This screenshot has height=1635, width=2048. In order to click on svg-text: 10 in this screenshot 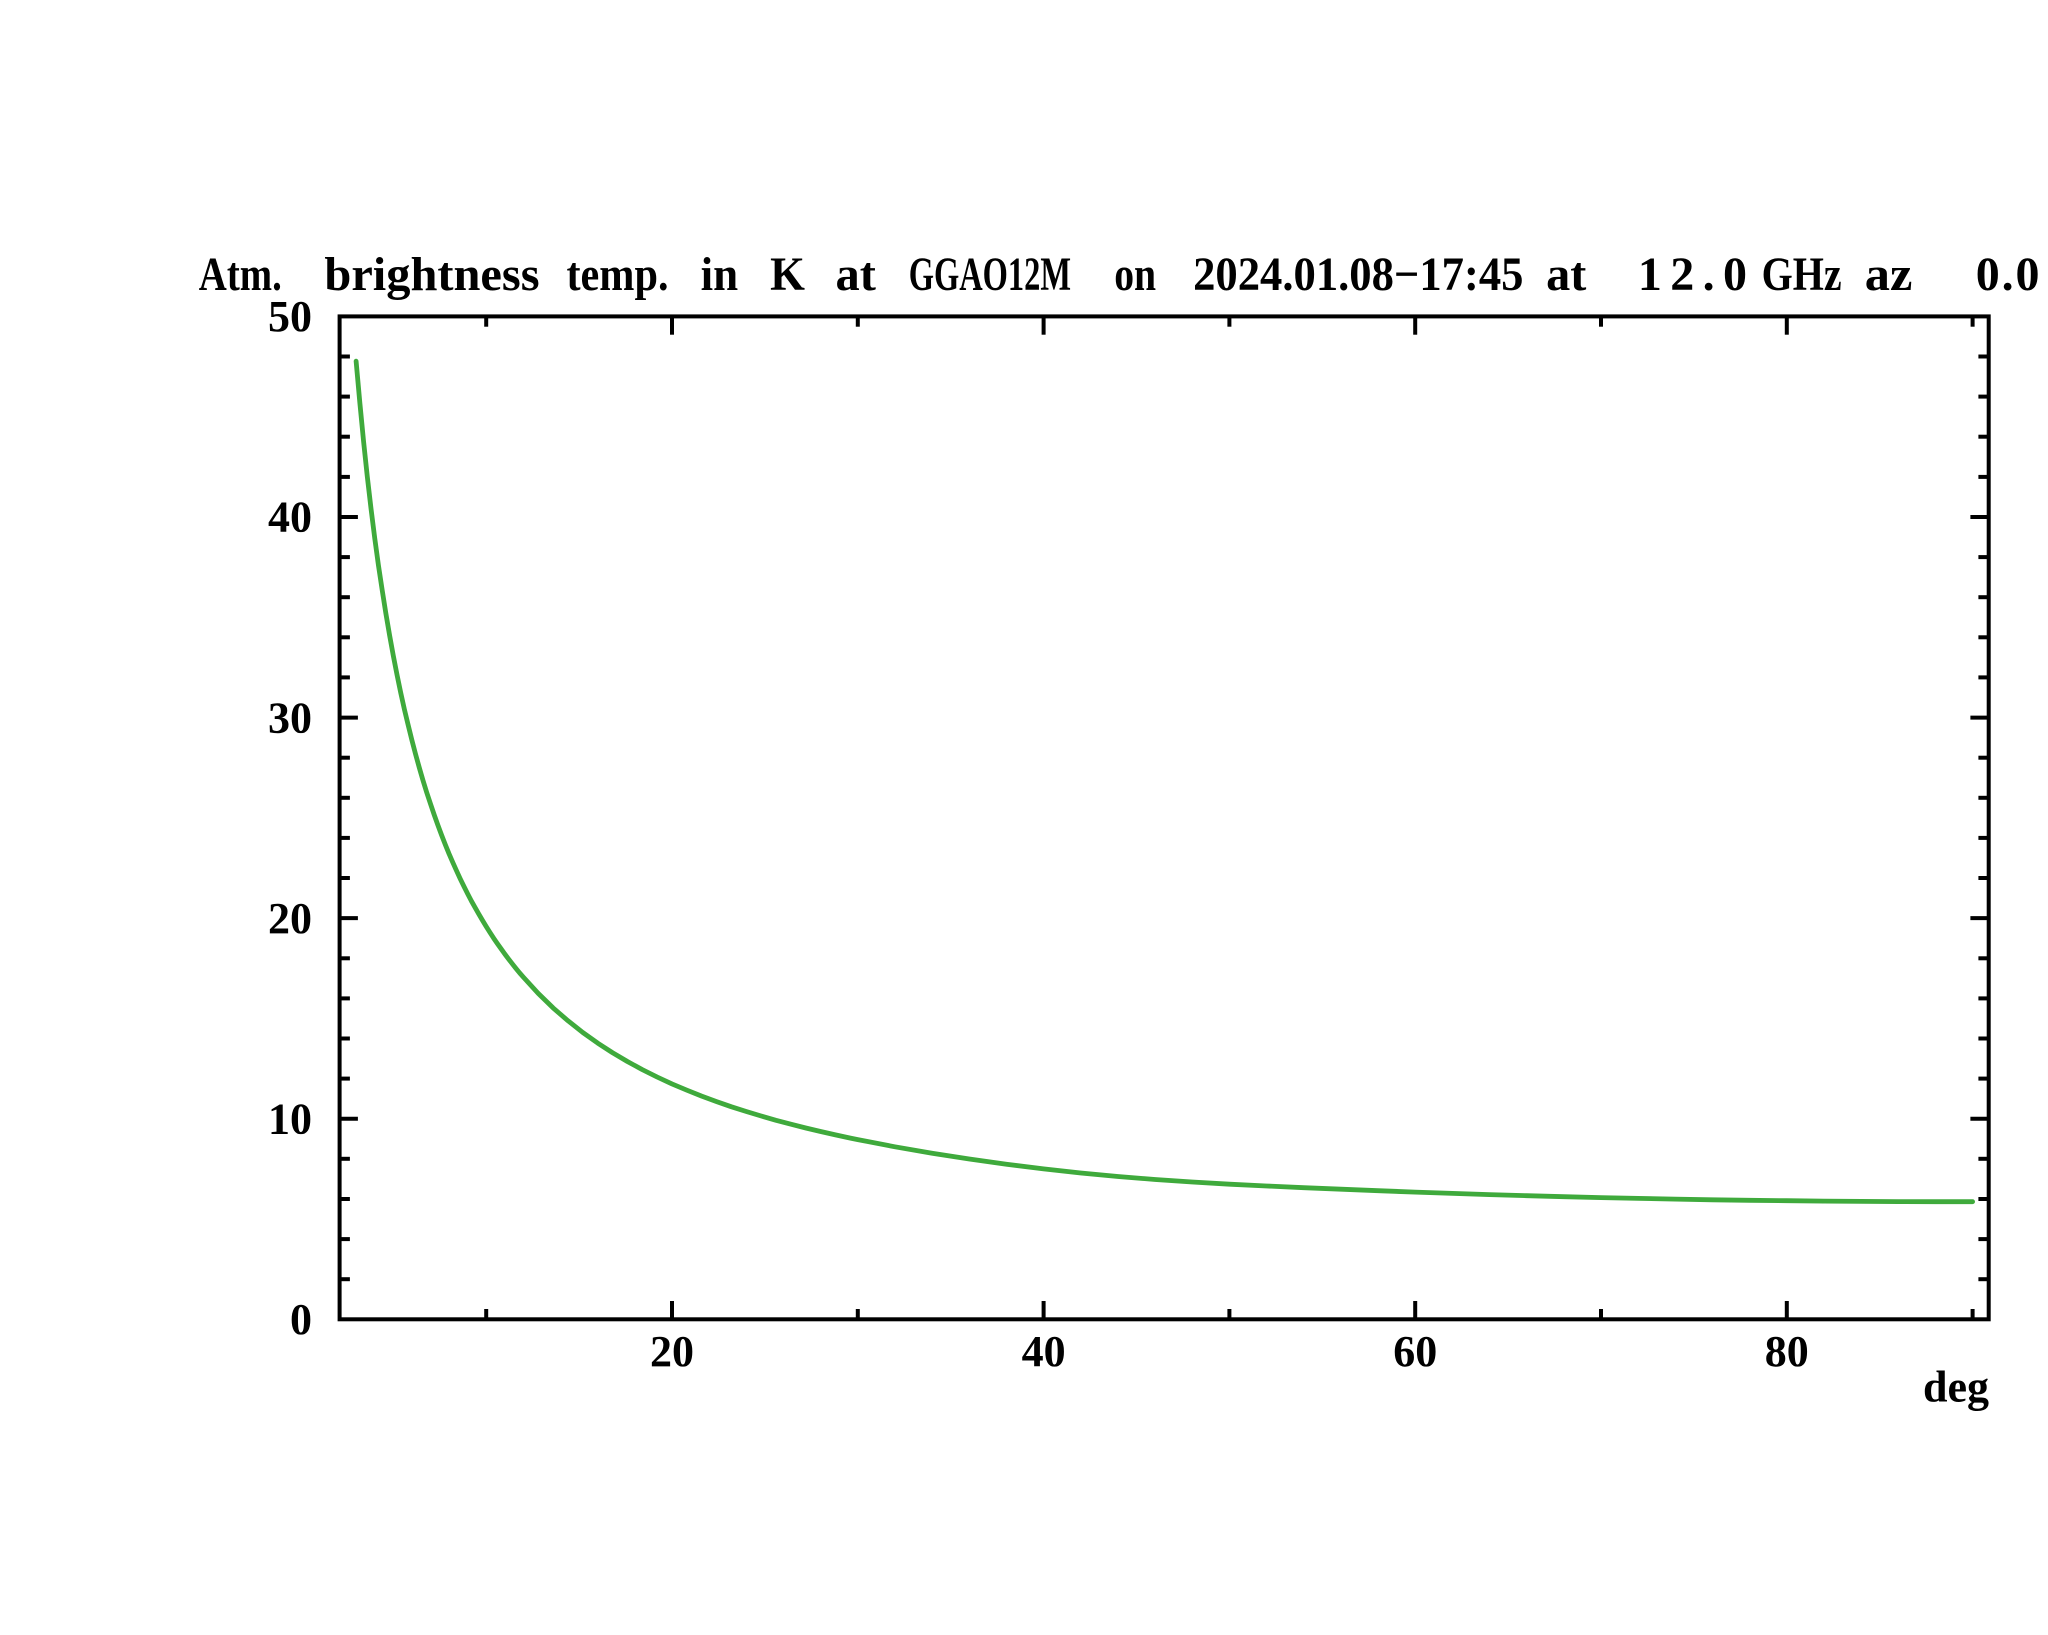, I will do `click(290, 1118)`.